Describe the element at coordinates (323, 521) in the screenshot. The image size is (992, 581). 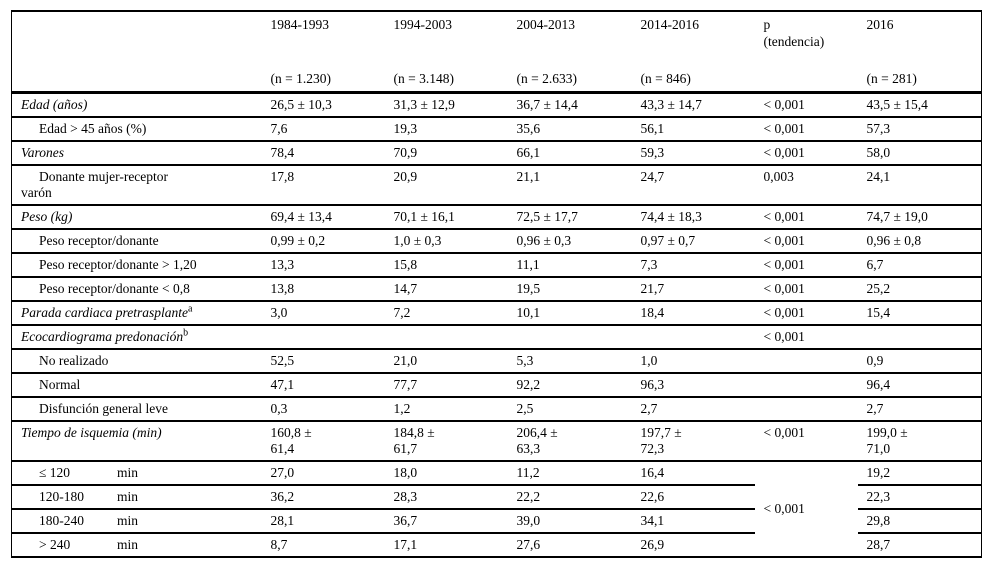
I see `value-cell: 28,1` at that location.